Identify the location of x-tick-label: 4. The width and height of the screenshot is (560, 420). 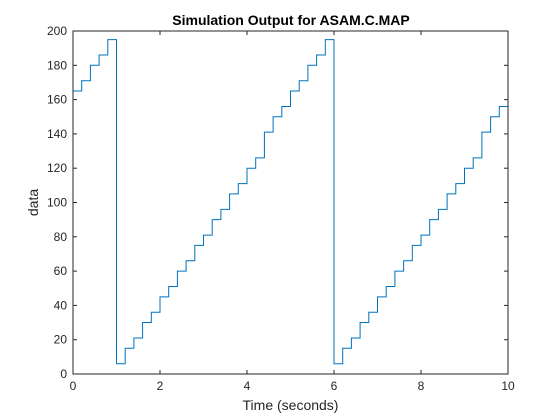
(247, 386).